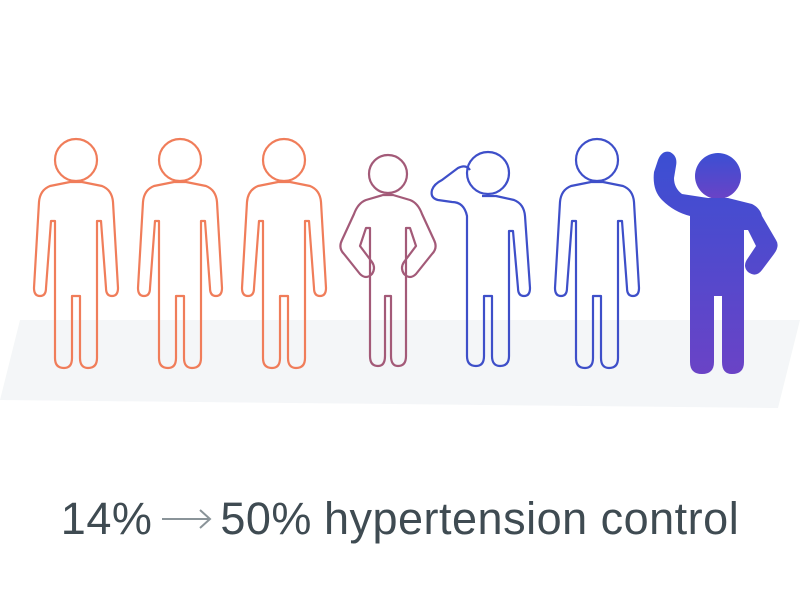 This screenshot has height=600, width=800. I want to click on start-value: 14%, so click(106, 518).